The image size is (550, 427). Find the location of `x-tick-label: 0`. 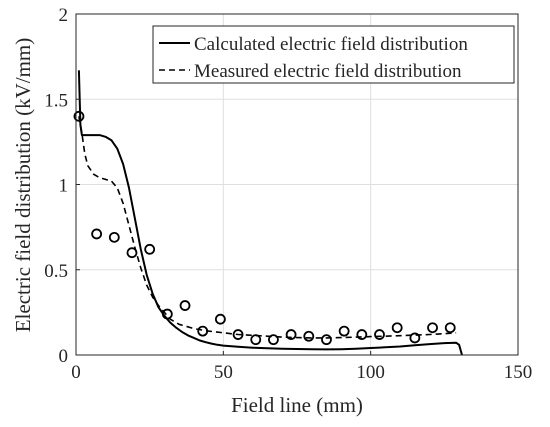

x-tick-label: 0 is located at coordinates (76, 372).